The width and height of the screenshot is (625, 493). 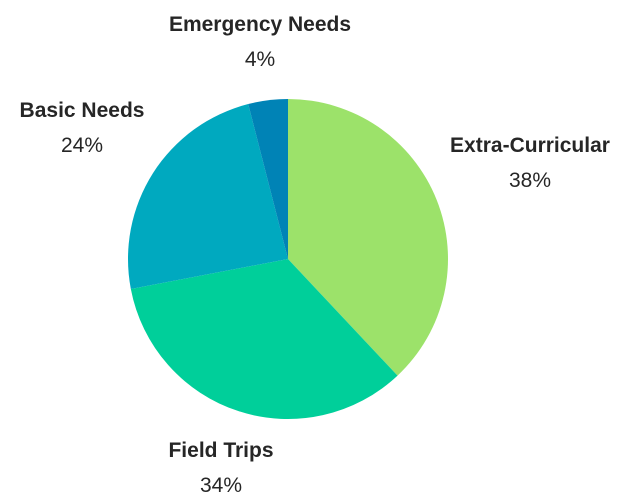 What do you see at coordinates (221, 483) in the screenshot?
I see `slice-value-field-trips: 34%` at bounding box center [221, 483].